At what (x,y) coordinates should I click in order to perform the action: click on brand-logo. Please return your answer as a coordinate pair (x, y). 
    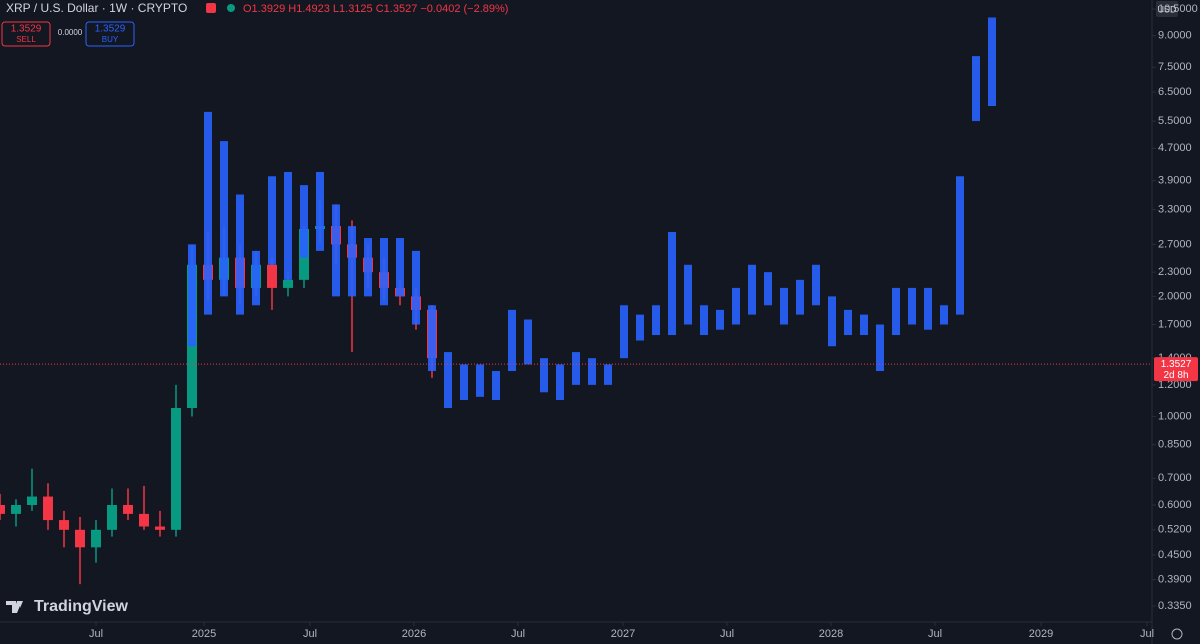
    Looking at the image, I should click on (14, 607).